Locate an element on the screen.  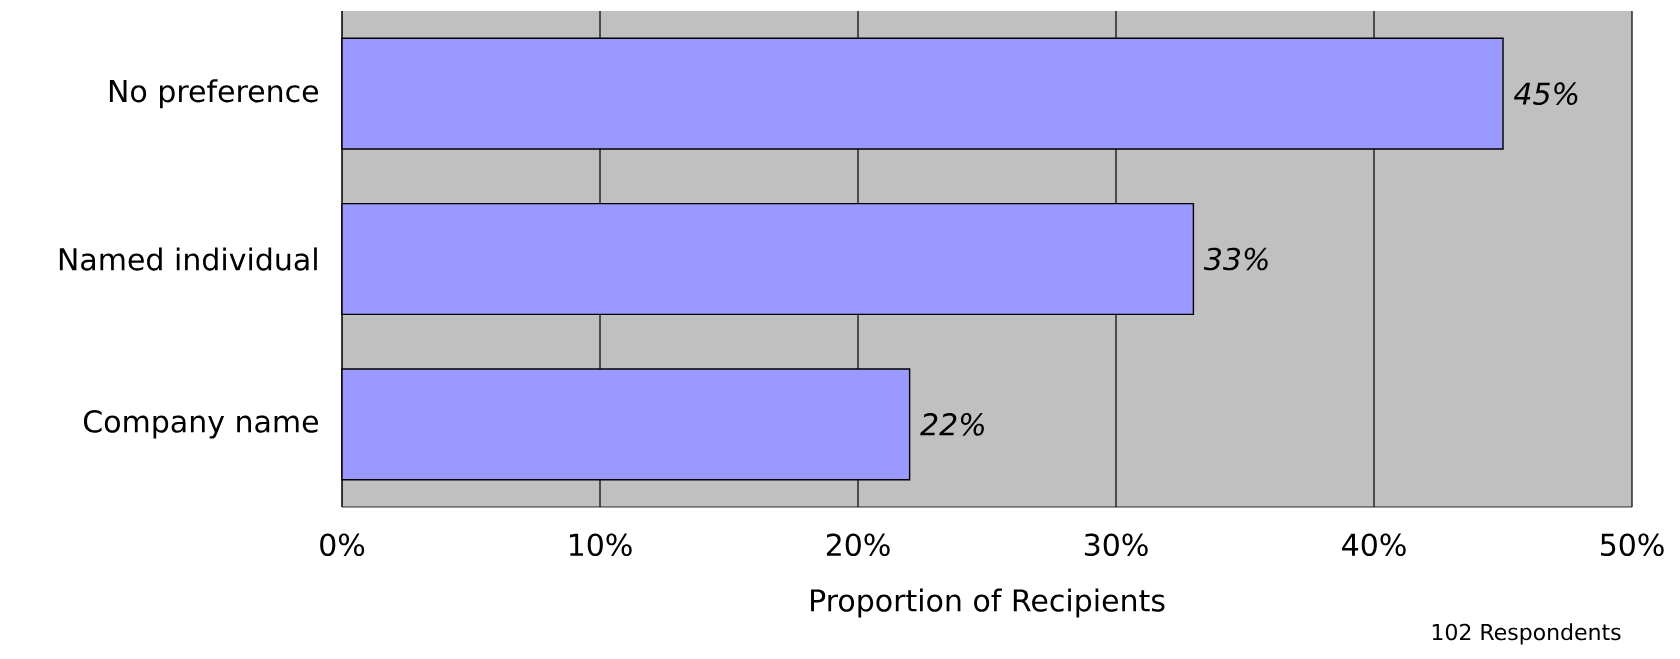
x-tick-label: 20% is located at coordinates (858, 545).